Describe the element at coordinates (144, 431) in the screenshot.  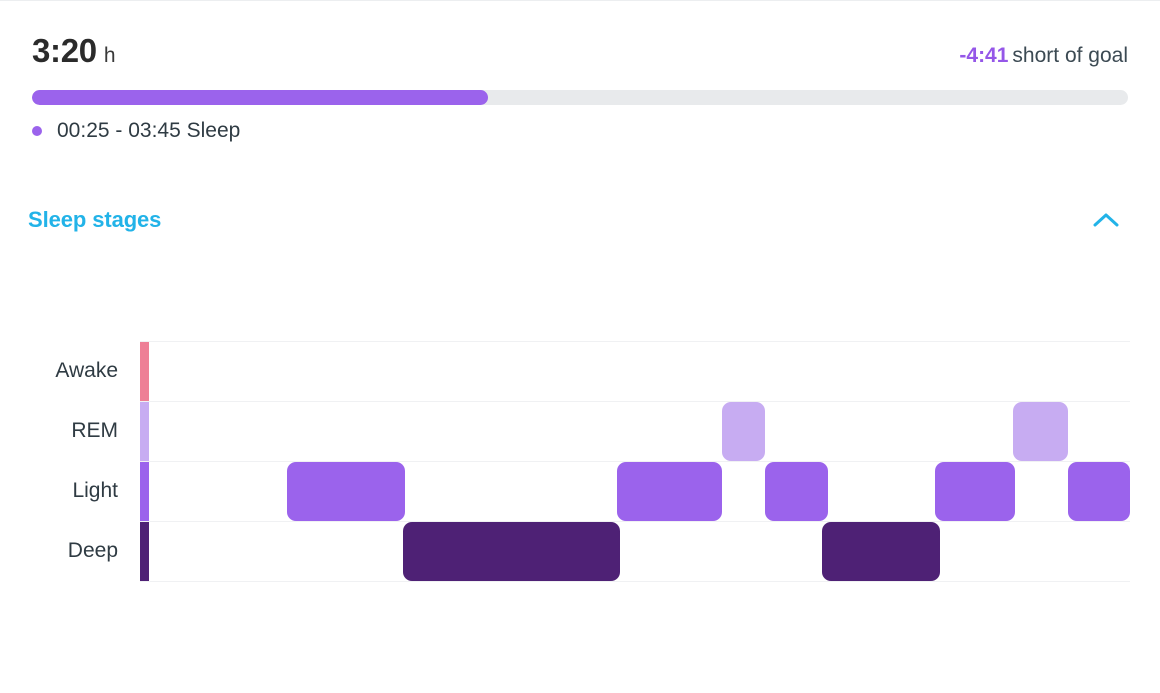
I see `stage-strip-rem` at that location.